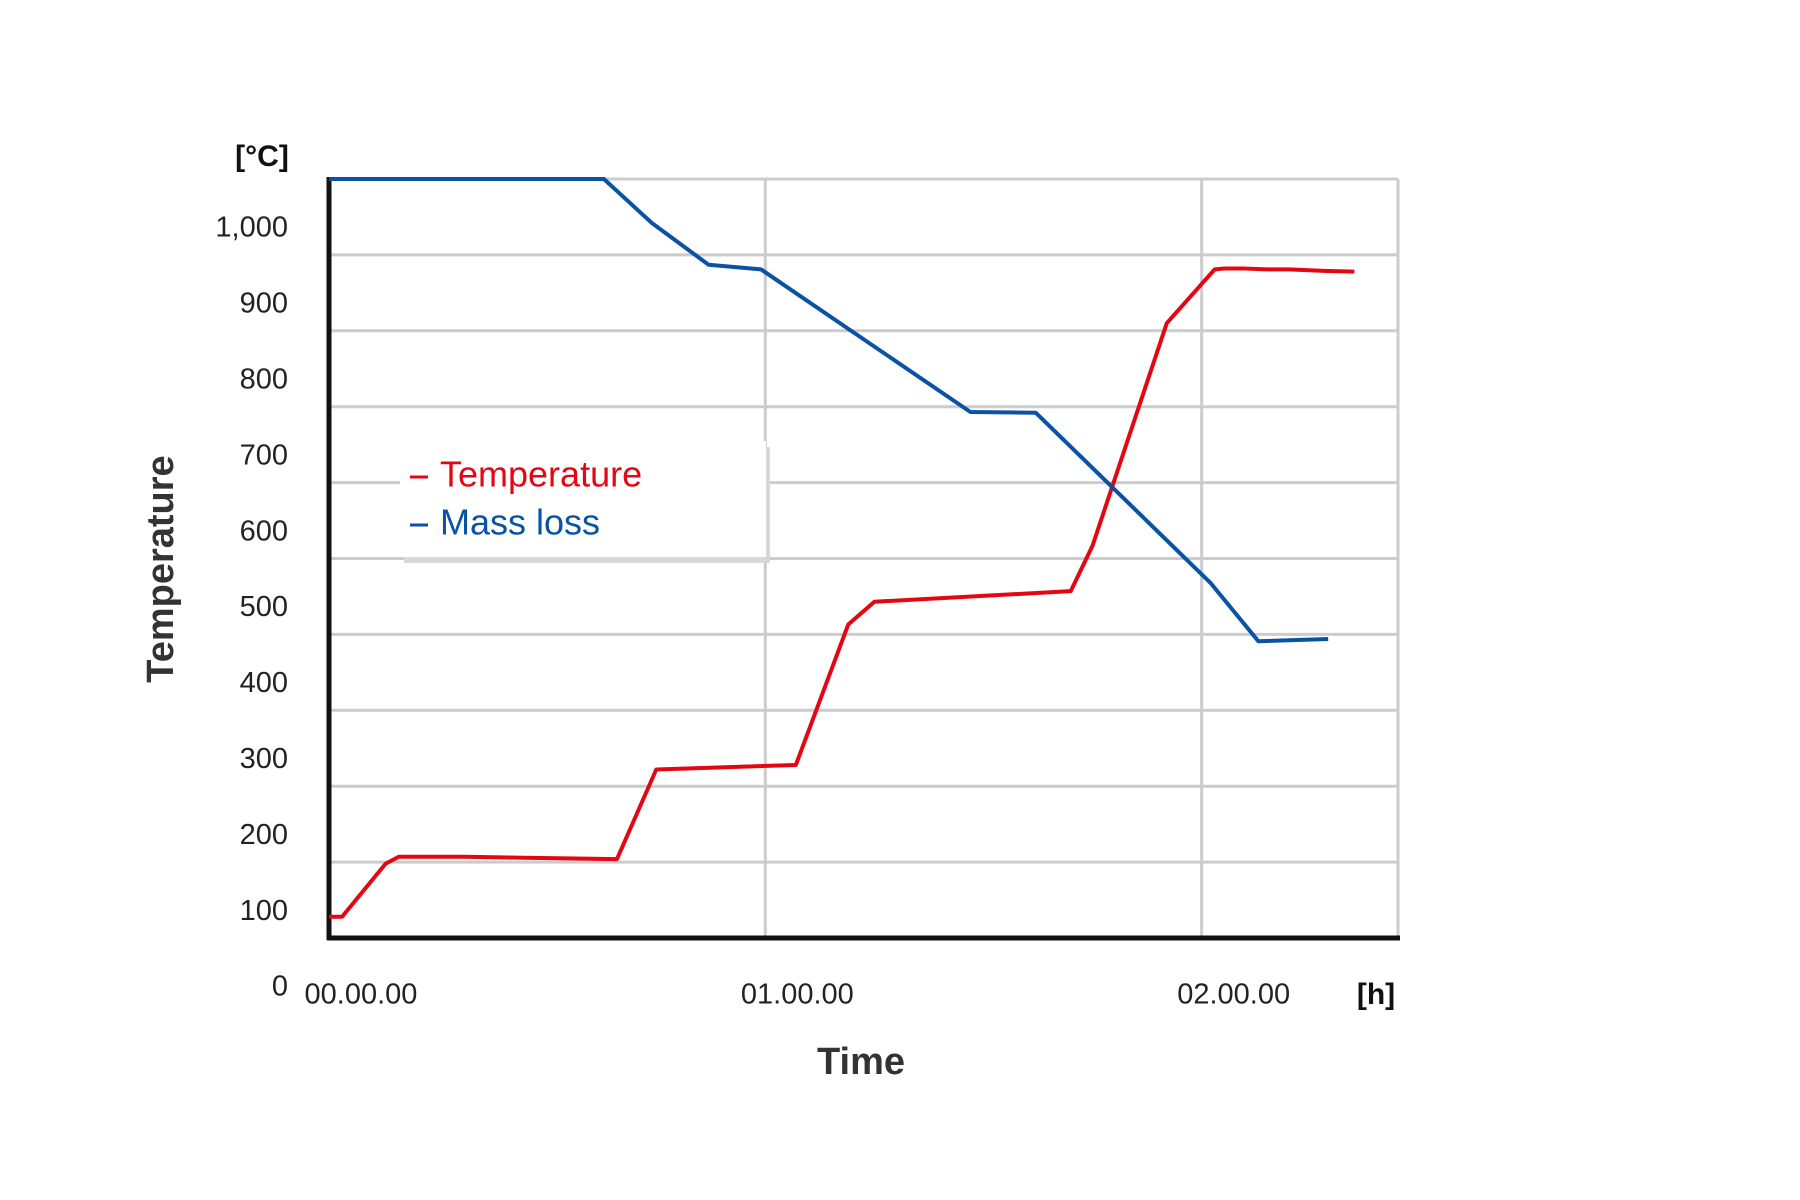 The height and width of the screenshot is (1200, 1800). Describe the element at coordinates (797, 995) in the screenshot. I see `x-tick-label: 01.00.00` at that location.